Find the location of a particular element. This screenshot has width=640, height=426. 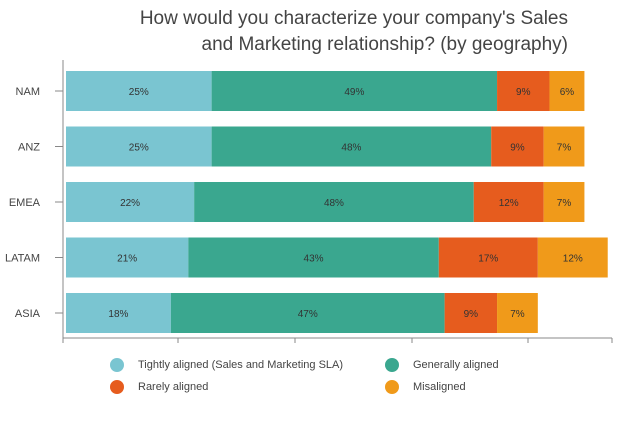

category-label: ASIA is located at coordinates (28, 314).